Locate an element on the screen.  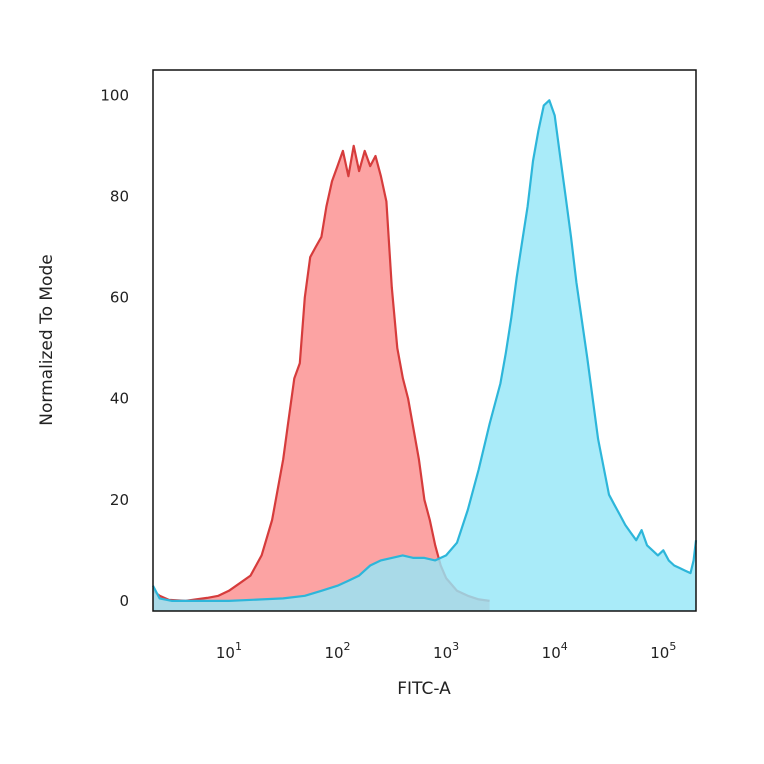
x-tick-label: 10⁵ is located at coordinates (663, 651).